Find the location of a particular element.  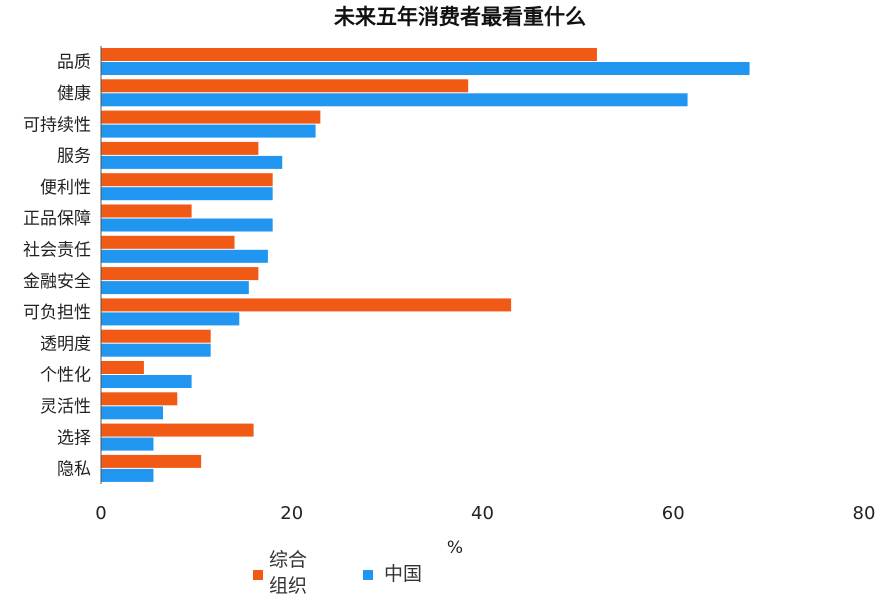

x-tick-label: 0 is located at coordinates (100, 513).